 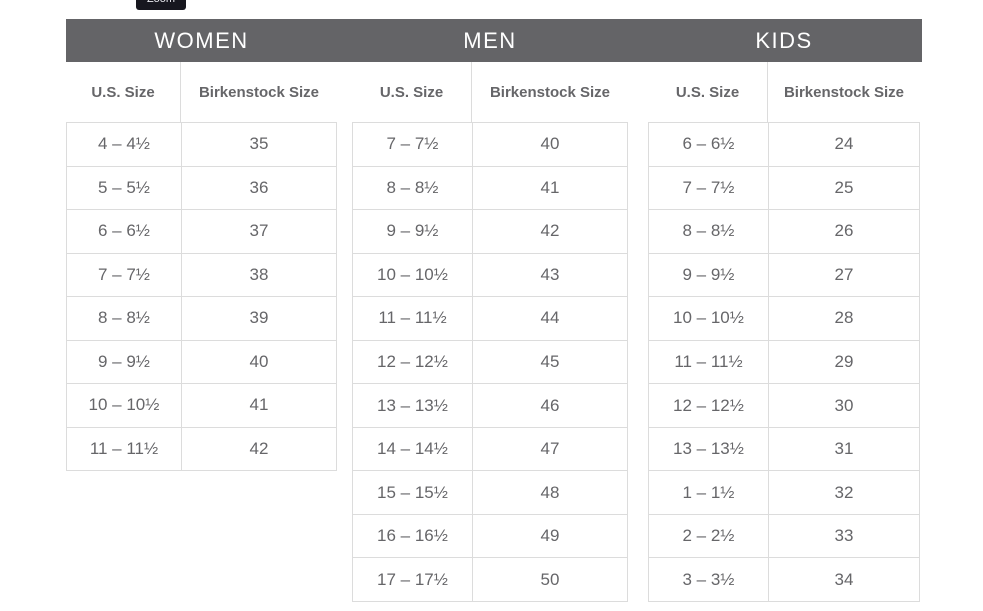 What do you see at coordinates (258, 318) in the screenshot?
I see `birkenstock-size-cell: 39` at bounding box center [258, 318].